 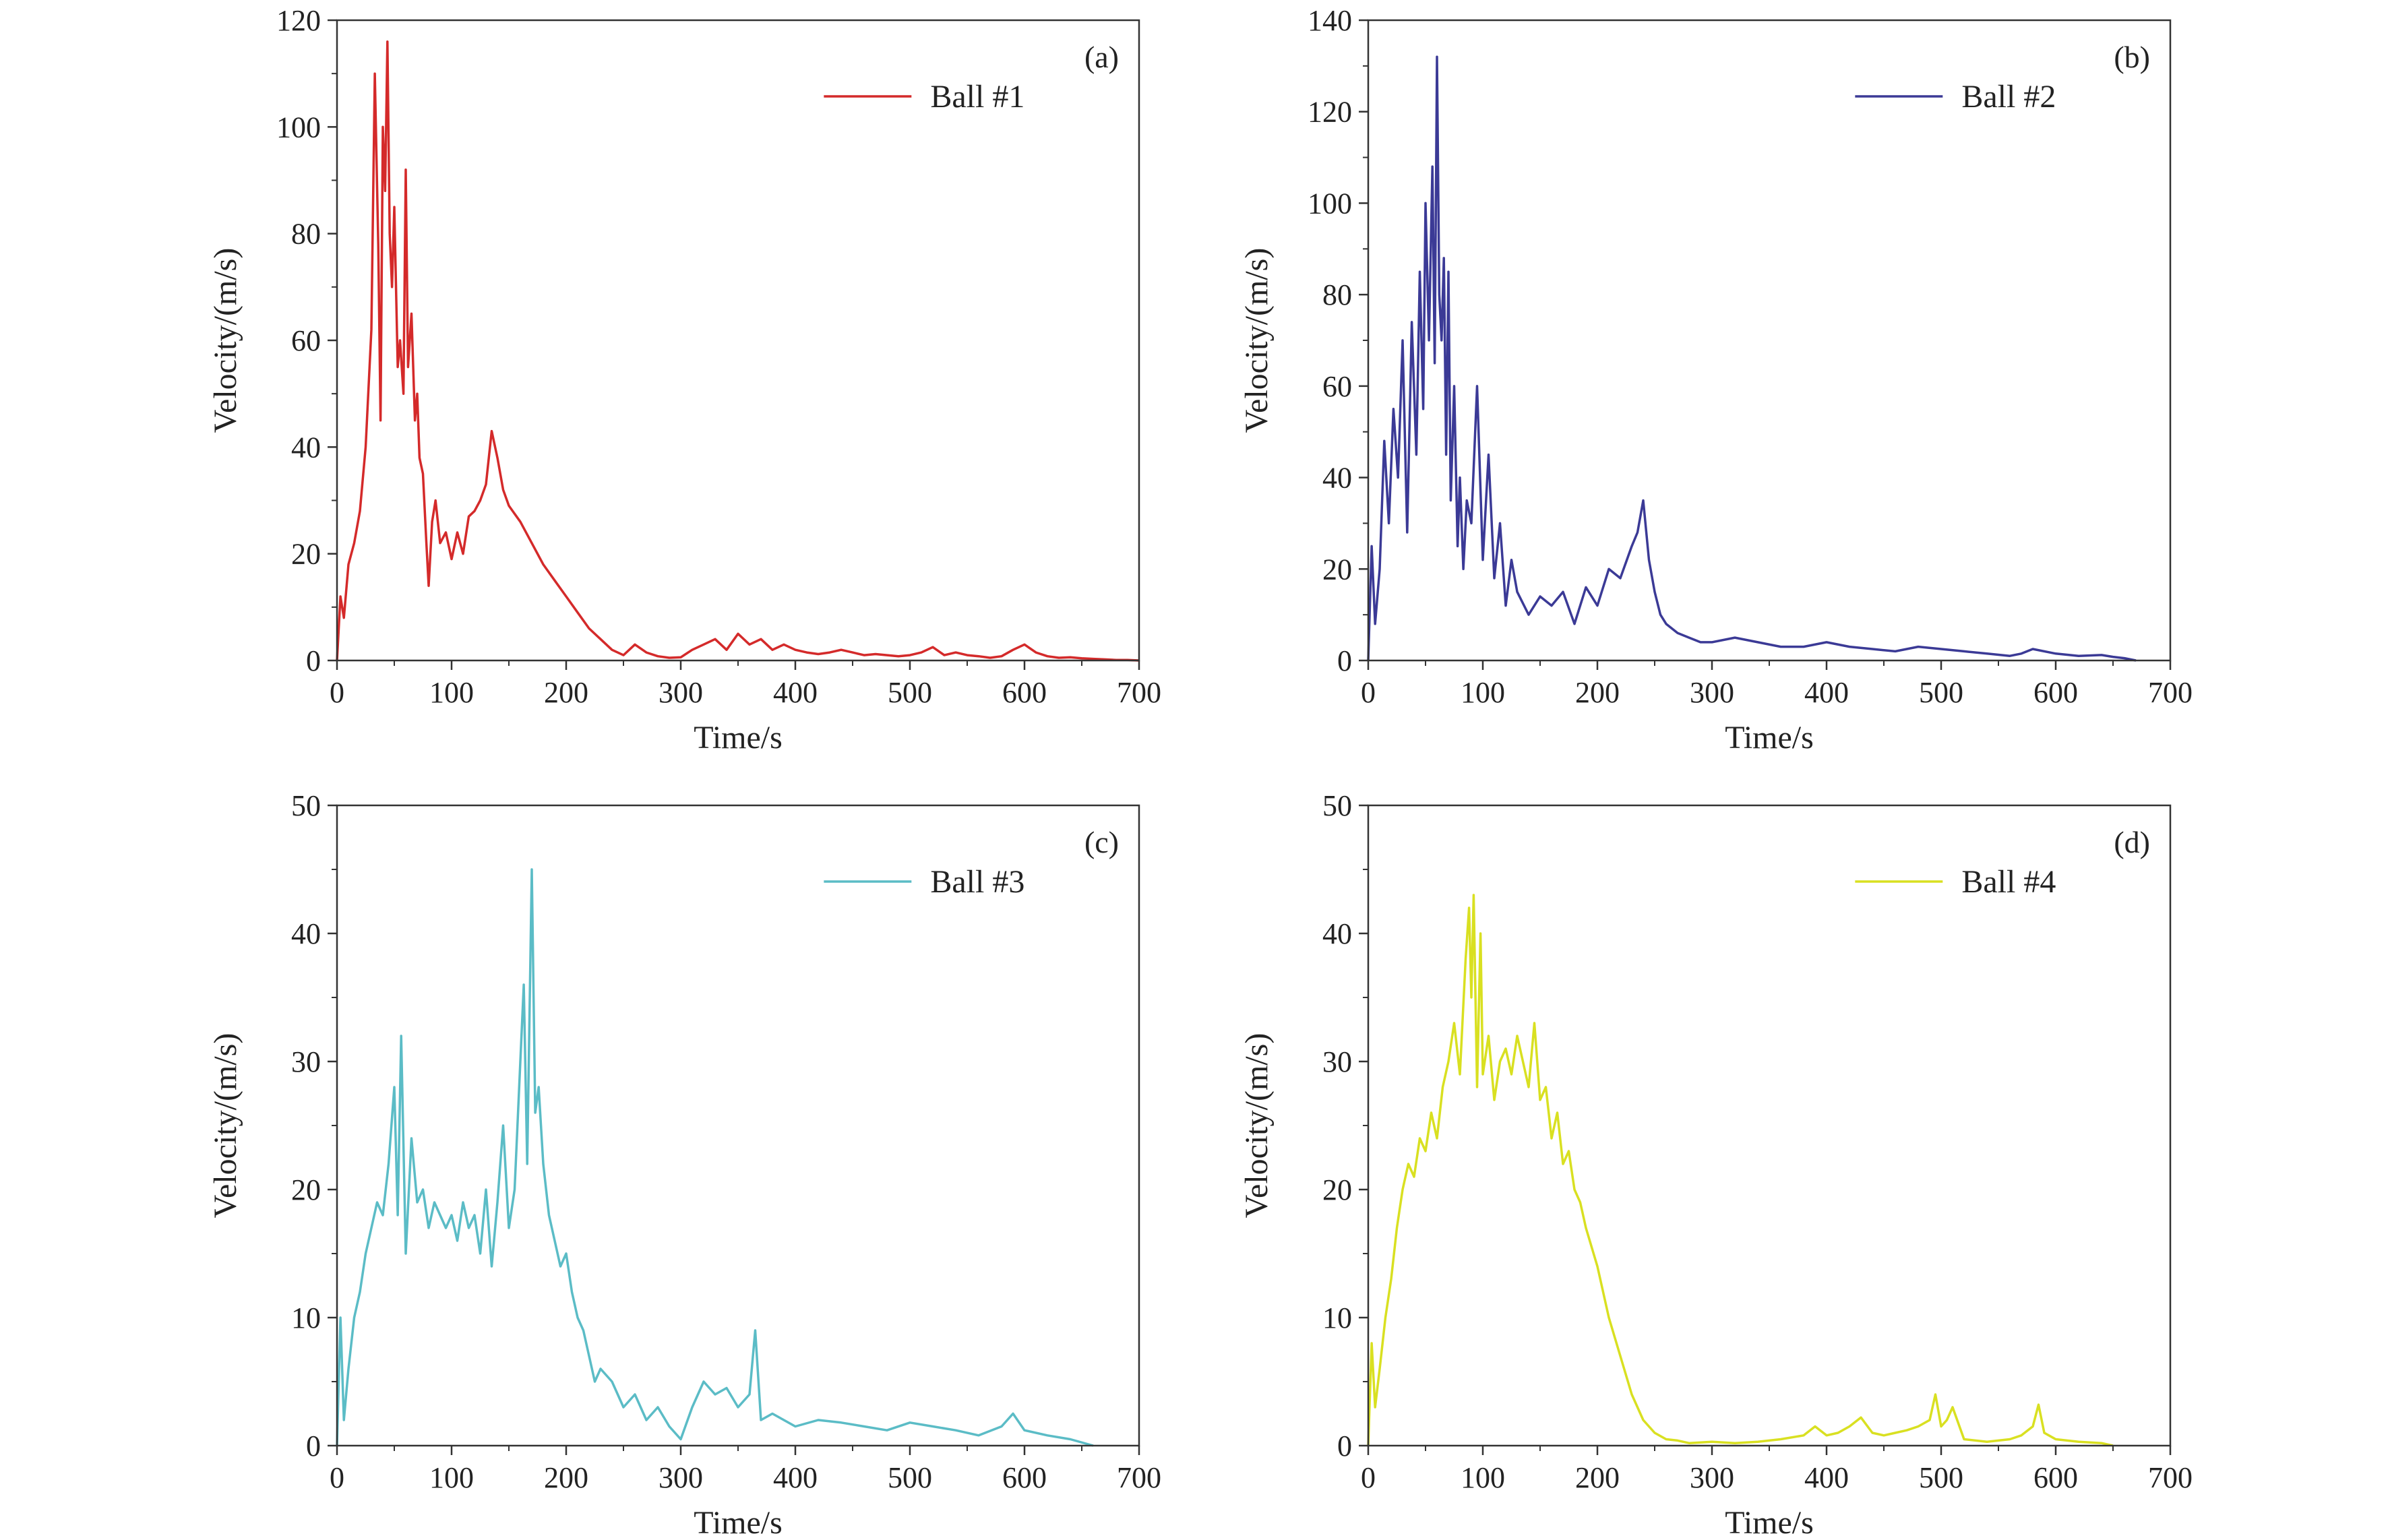 I want to click on panel-label: (c), so click(x=1101, y=842).